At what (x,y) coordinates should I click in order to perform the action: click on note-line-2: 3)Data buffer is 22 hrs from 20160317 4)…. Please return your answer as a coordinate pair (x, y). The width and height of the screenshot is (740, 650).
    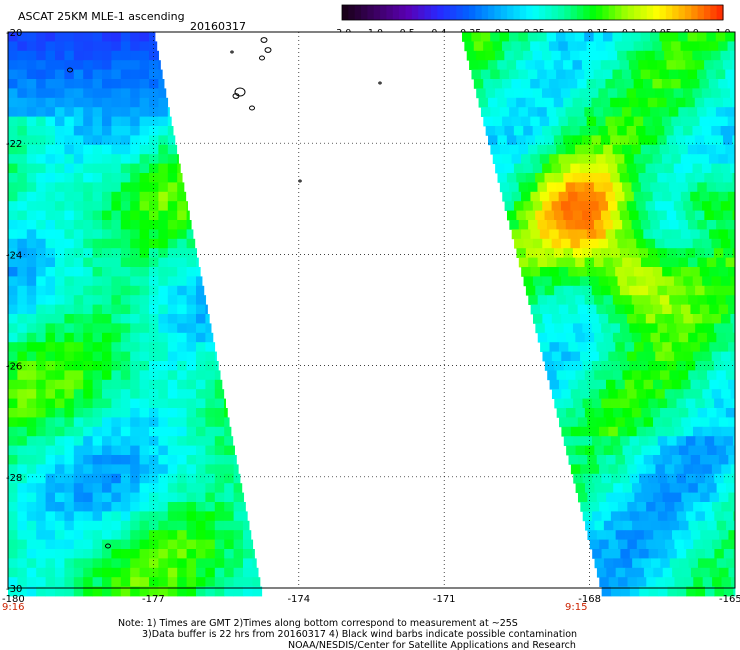
    Looking at the image, I should click on (359, 634).